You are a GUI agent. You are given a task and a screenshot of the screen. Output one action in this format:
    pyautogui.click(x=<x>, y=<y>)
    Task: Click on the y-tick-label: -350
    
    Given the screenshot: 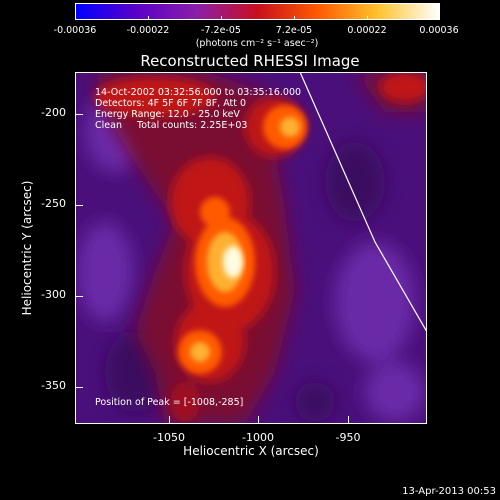 What is the action you would take?
    pyautogui.click(x=53, y=385)
    